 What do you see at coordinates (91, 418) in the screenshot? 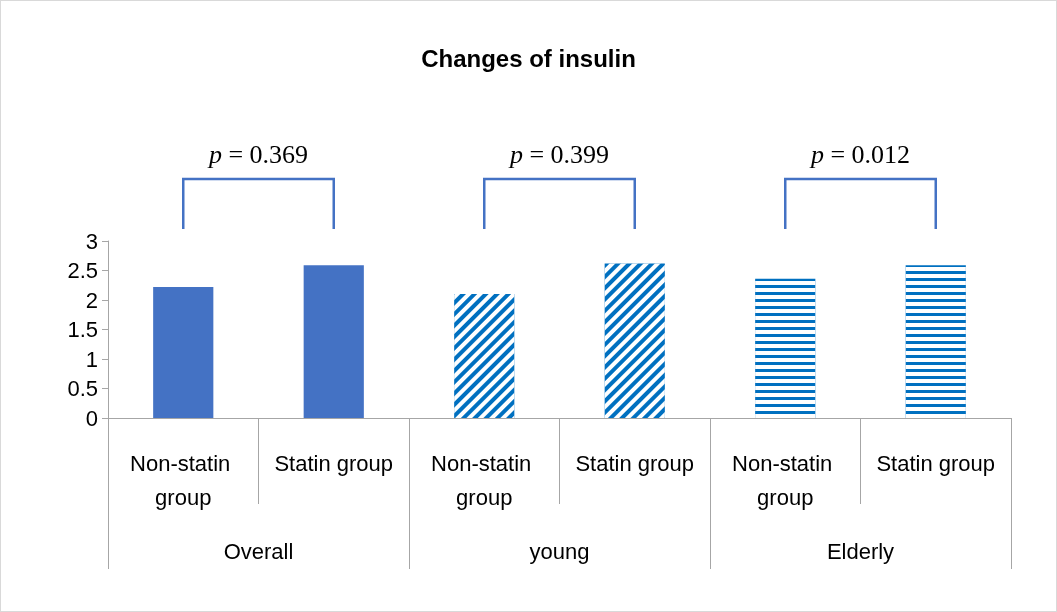
I see `y-tick-label: 0` at bounding box center [91, 418].